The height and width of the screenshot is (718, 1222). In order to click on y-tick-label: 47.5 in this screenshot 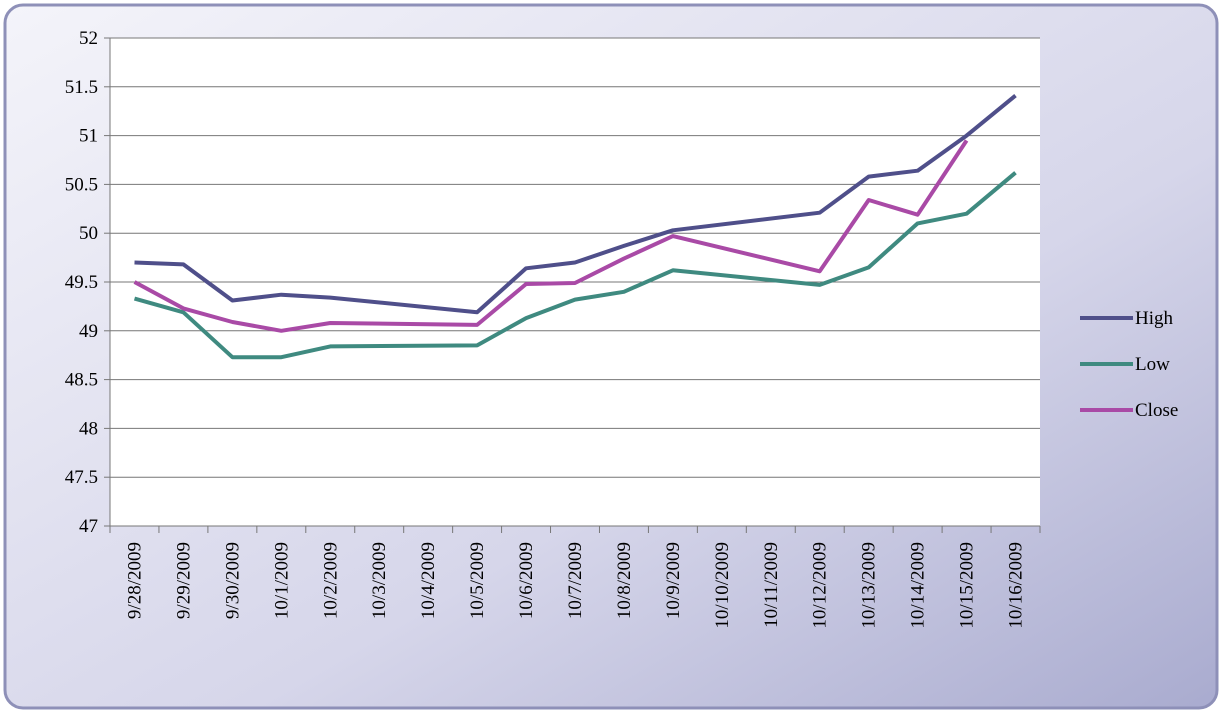, I will do `click(81, 477)`.